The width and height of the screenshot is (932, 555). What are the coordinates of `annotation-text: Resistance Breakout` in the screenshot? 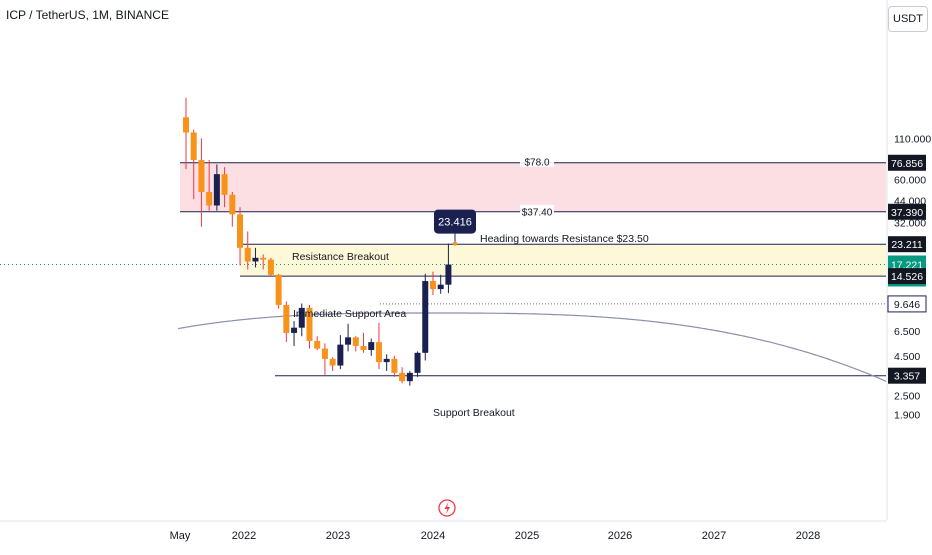 It's located at (340, 257).